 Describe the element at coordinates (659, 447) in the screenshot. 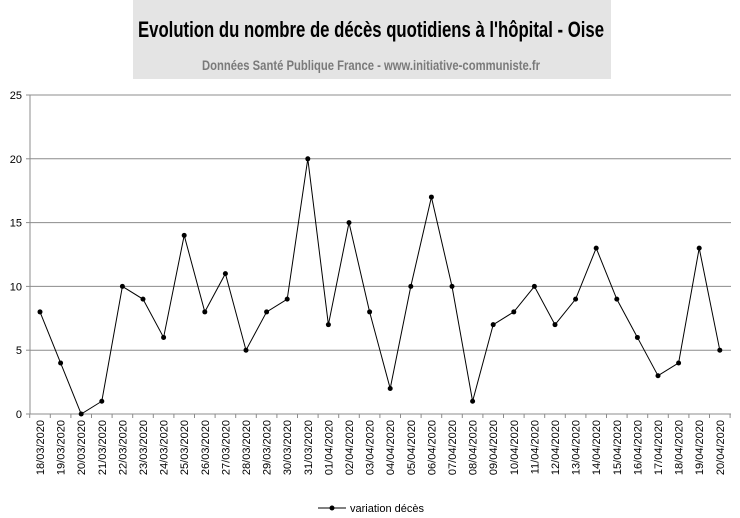

I see `x-tick-label: 17/04/2020` at that location.